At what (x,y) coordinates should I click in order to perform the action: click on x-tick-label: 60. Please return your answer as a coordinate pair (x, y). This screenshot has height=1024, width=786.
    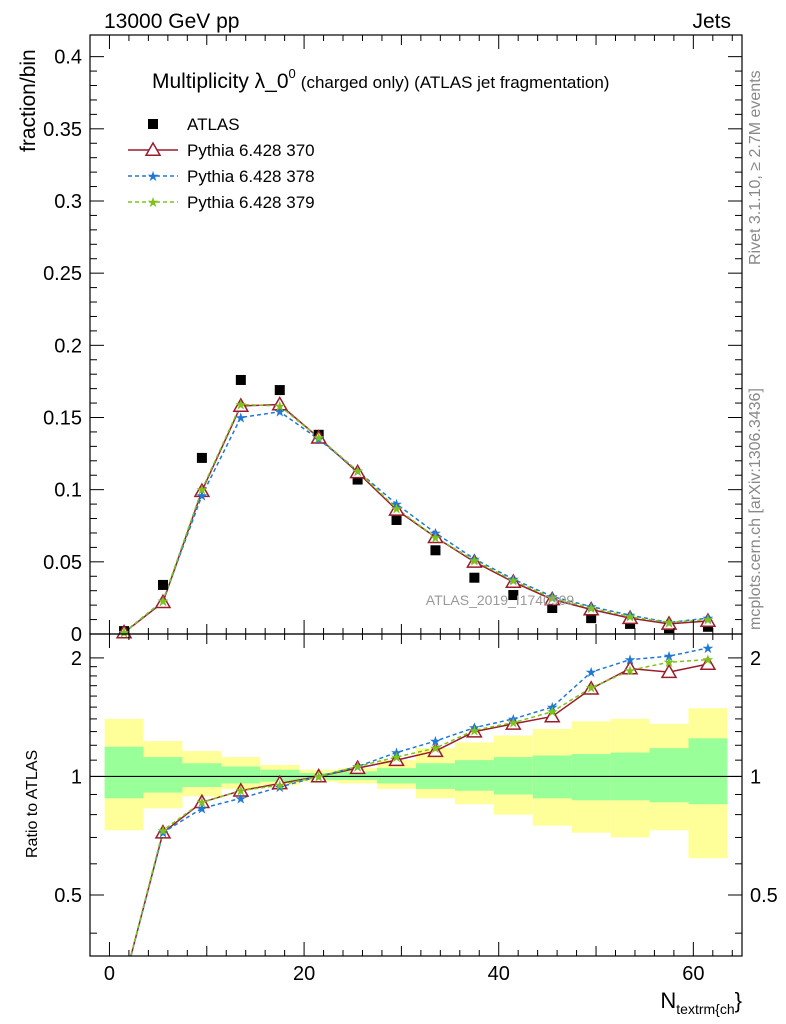
    Looking at the image, I should click on (693, 974).